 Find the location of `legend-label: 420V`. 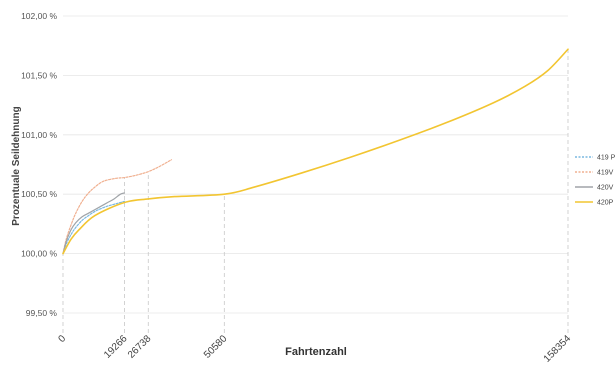

legend-label: 420V is located at coordinates (605, 188).